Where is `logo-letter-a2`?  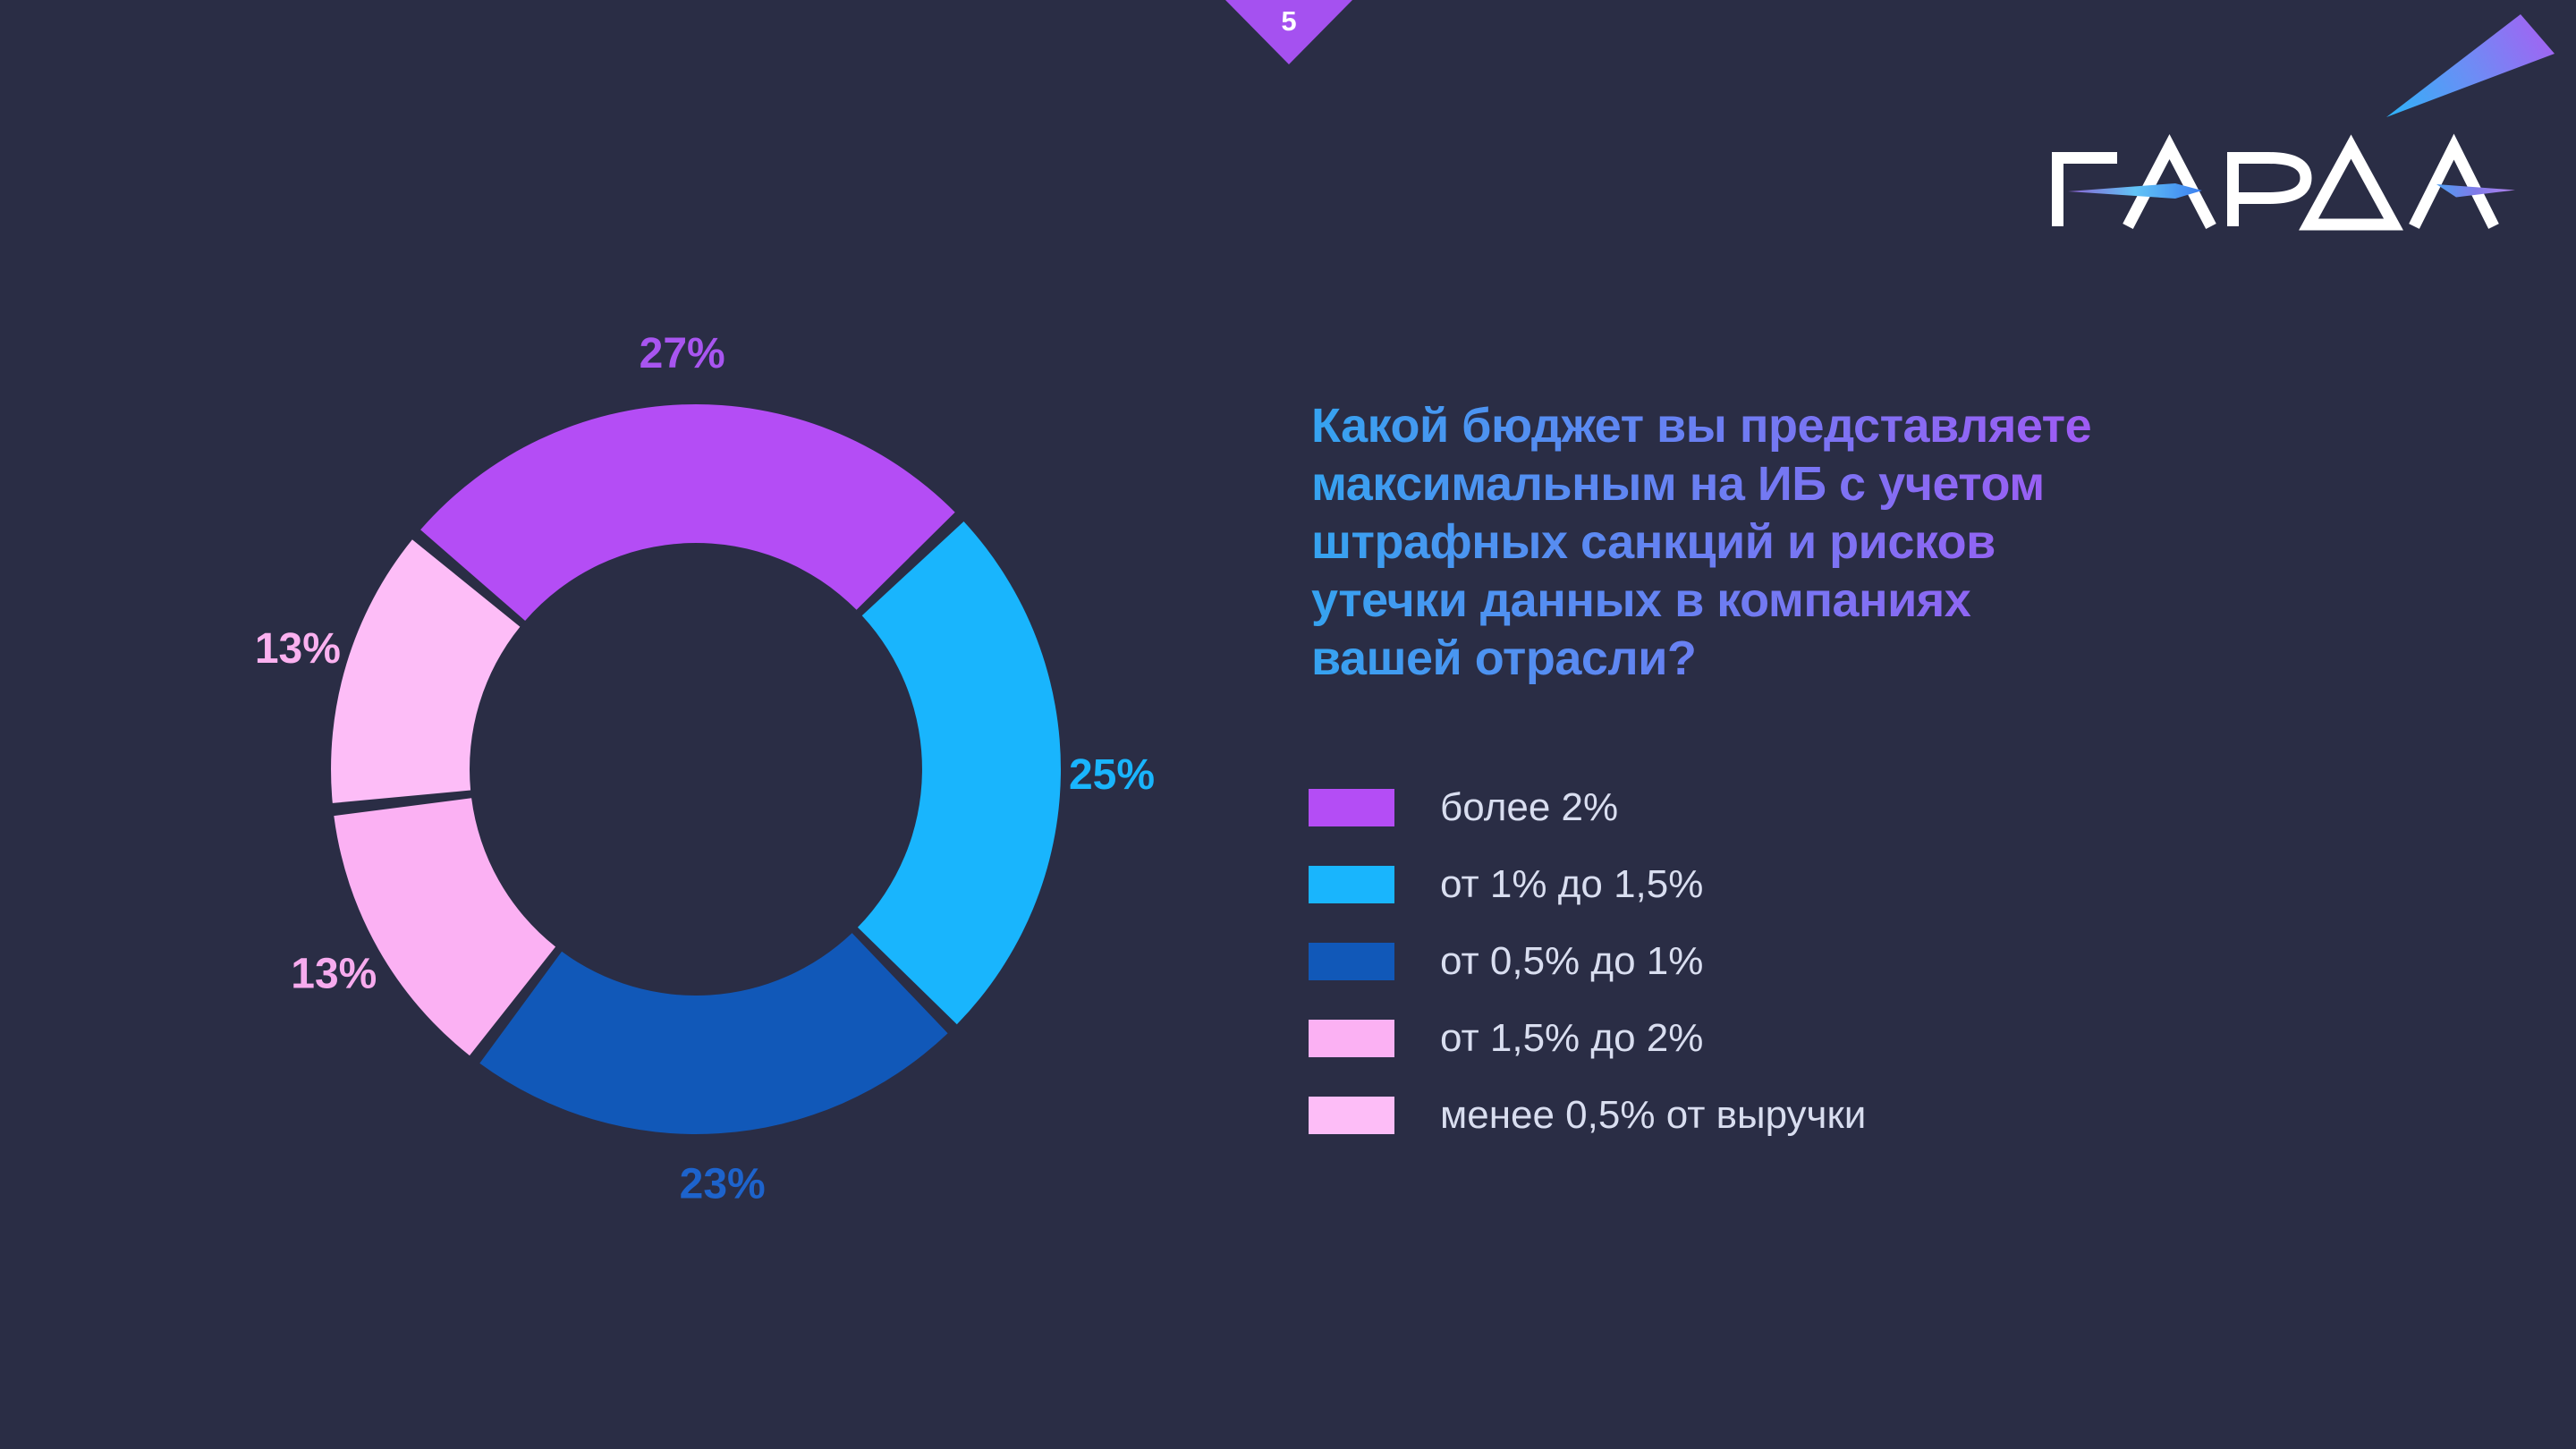 logo-letter-a2 is located at coordinates (2454, 181).